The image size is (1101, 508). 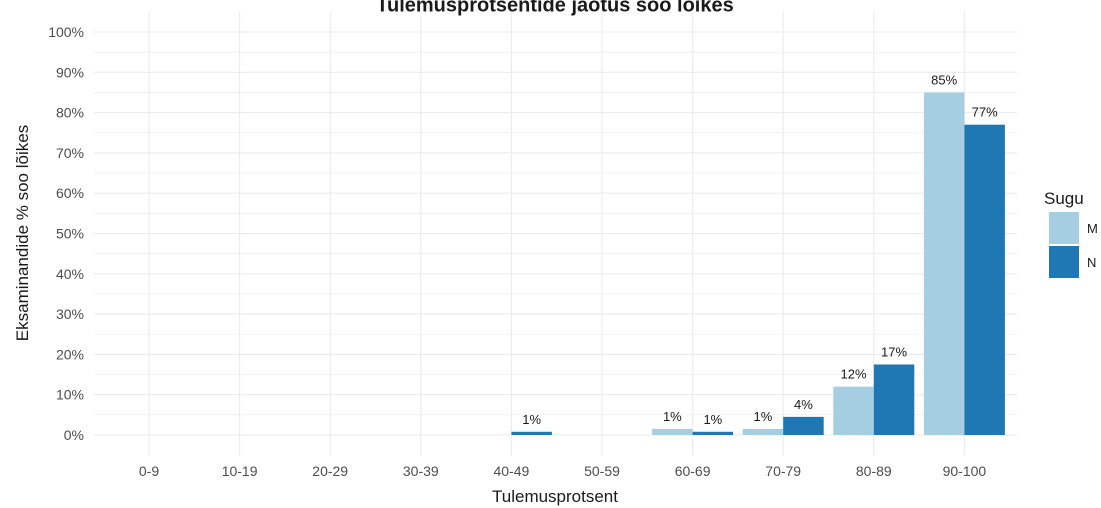 What do you see at coordinates (70, 234) in the screenshot?
I see `y-tick-label: 50%` at bounding box center [70, 234].